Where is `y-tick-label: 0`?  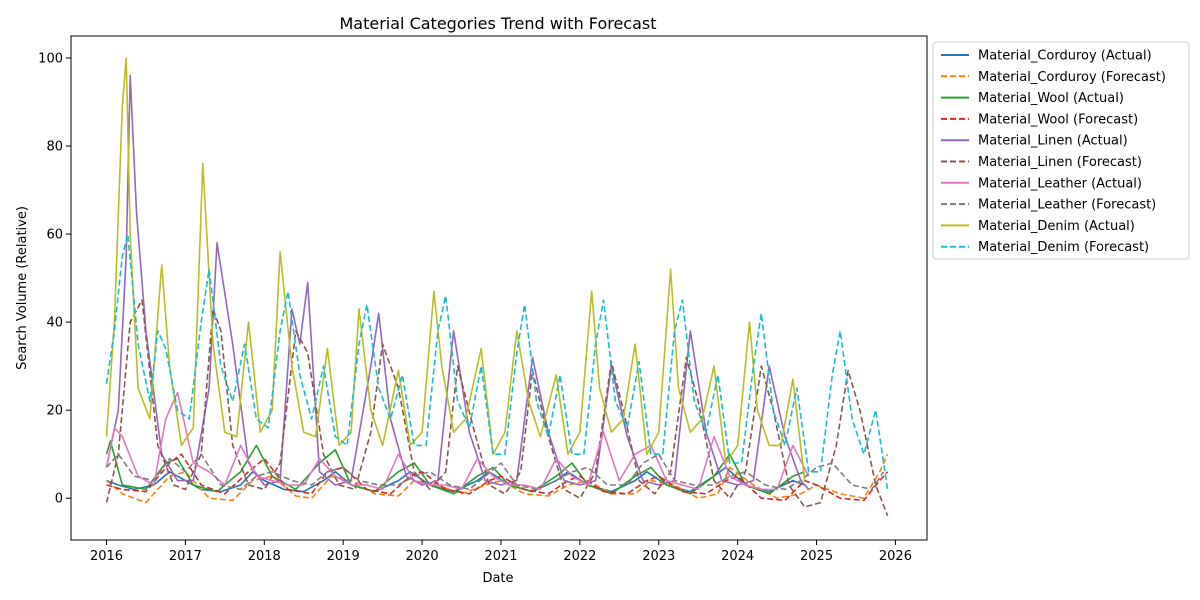 y-tick-label: 0 is located at coordinates (59, 499).